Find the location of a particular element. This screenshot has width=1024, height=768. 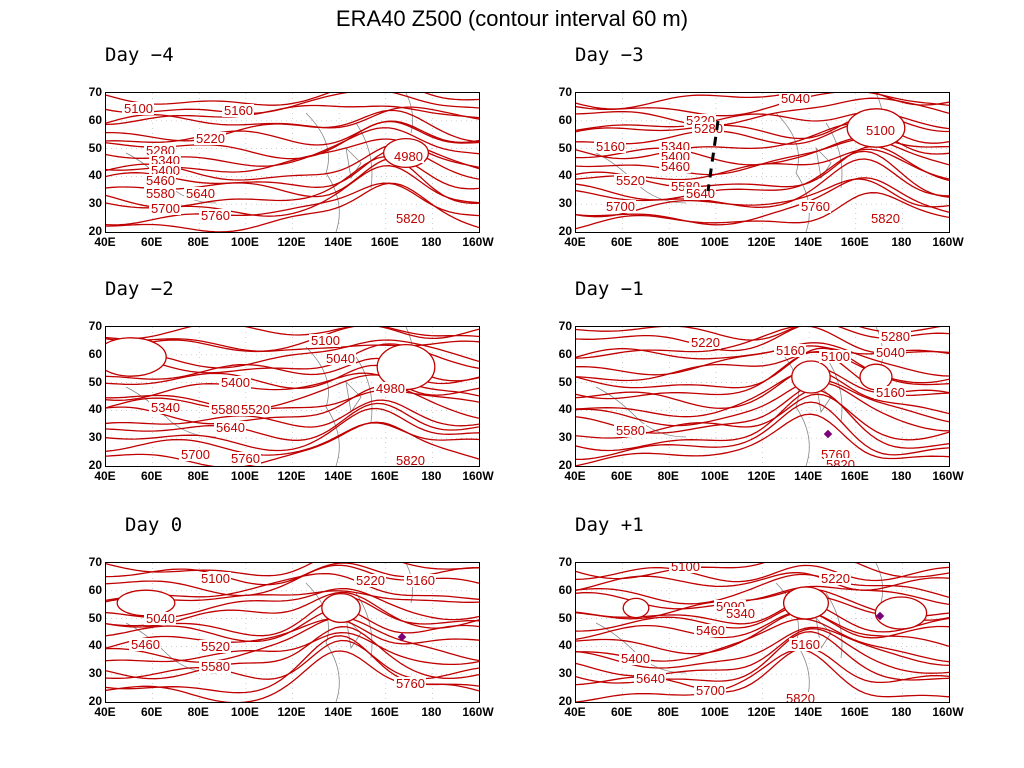

contour-label: 5160 is located at coordinates (238, 110).